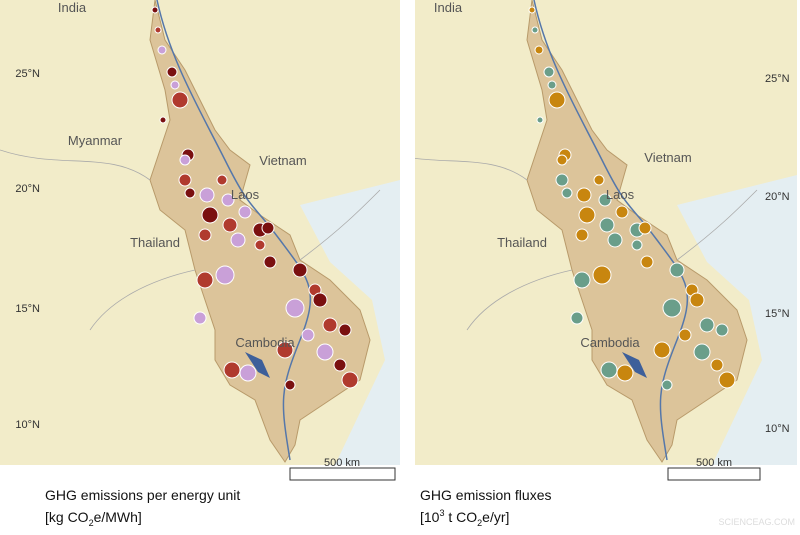  Describe the element at coordinates (610, 342) in the screenshot. I see `place-label: Cambodia` at that location.